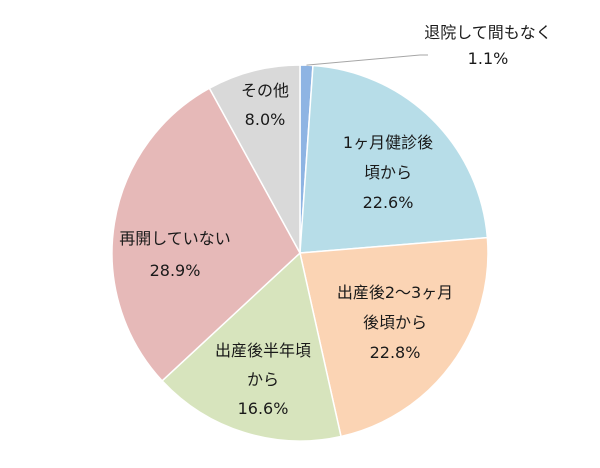  I want to click on slice-label-line: 28.9%, so click(175, 270).